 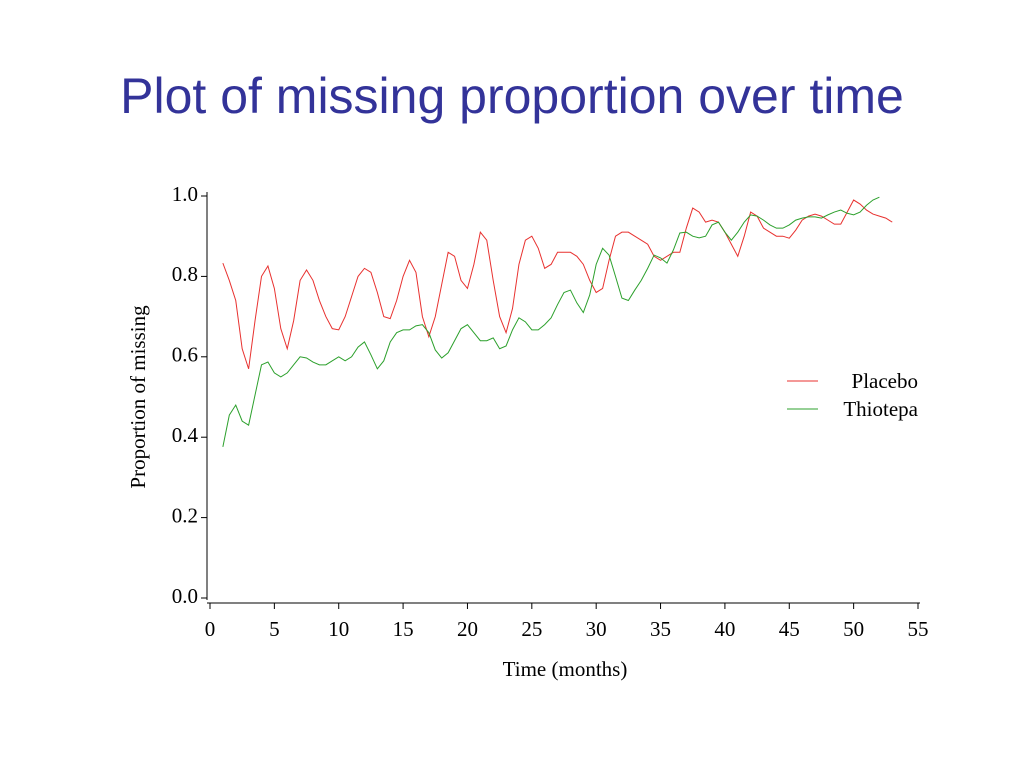 What do you see at coordinates (853, 629) in the screenshot?
I see `x-tick-label: 50` at bounding box center [853, 629].